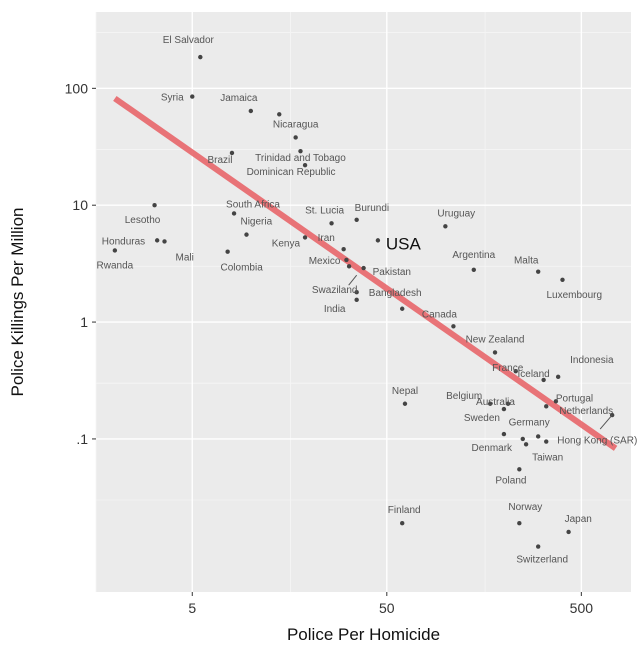 Image resolution: width=641 pixels, height=648 pixels. I want to click on y-tick-label: 10, so click(80, 205).